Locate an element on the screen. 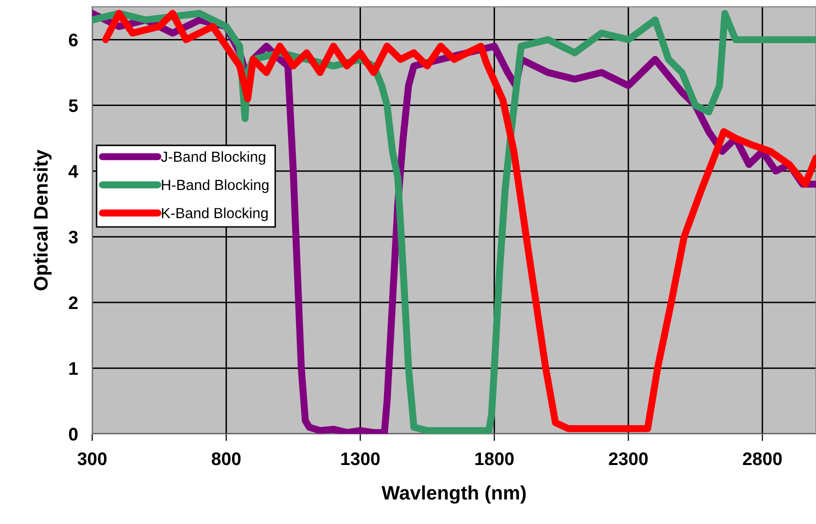  x-tick-label: 1800 is located at coordinates (494, 459).